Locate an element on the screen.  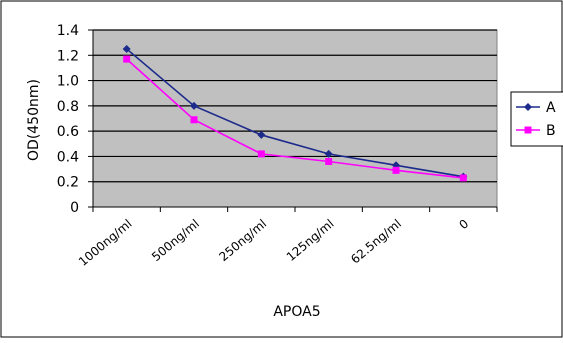
legend-label-a: A is located at coordinates (551, 108).